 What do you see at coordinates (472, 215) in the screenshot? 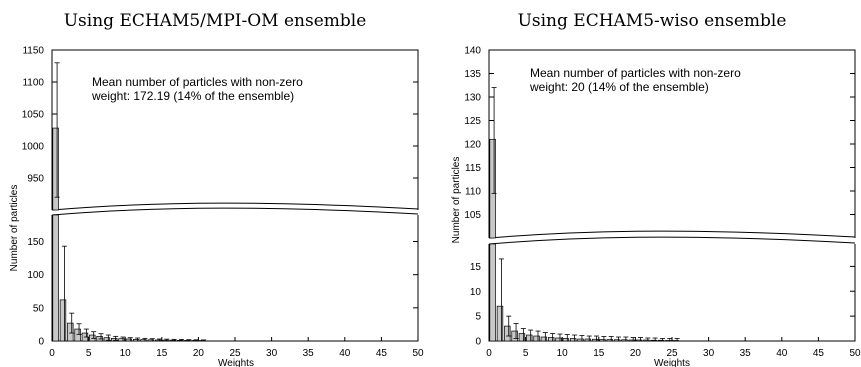
I see `y-tick-label: 105` at bounding box center [472, 215].